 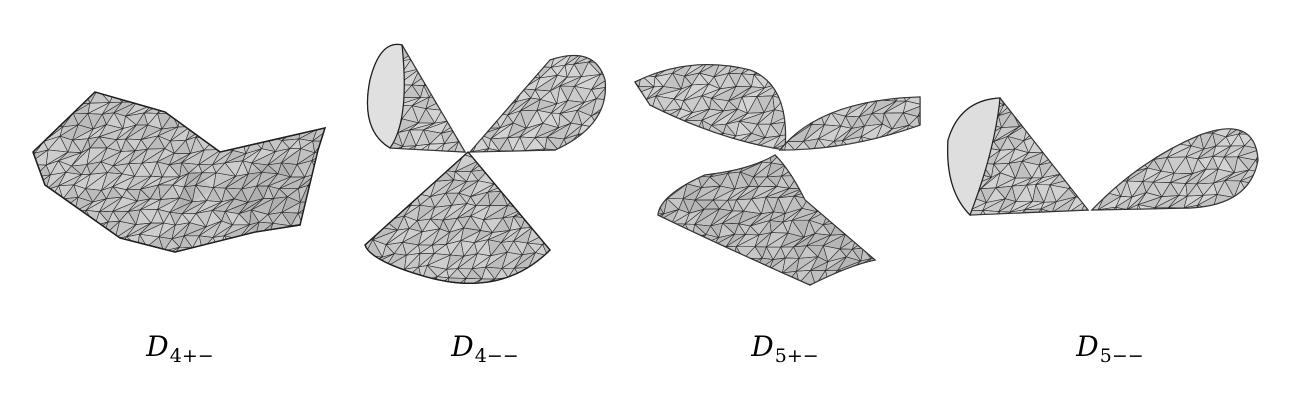 What do you see at coordinates (482, 161) in the screenshot?
I see `three-cone-surface` at bounding box center [482, 161].